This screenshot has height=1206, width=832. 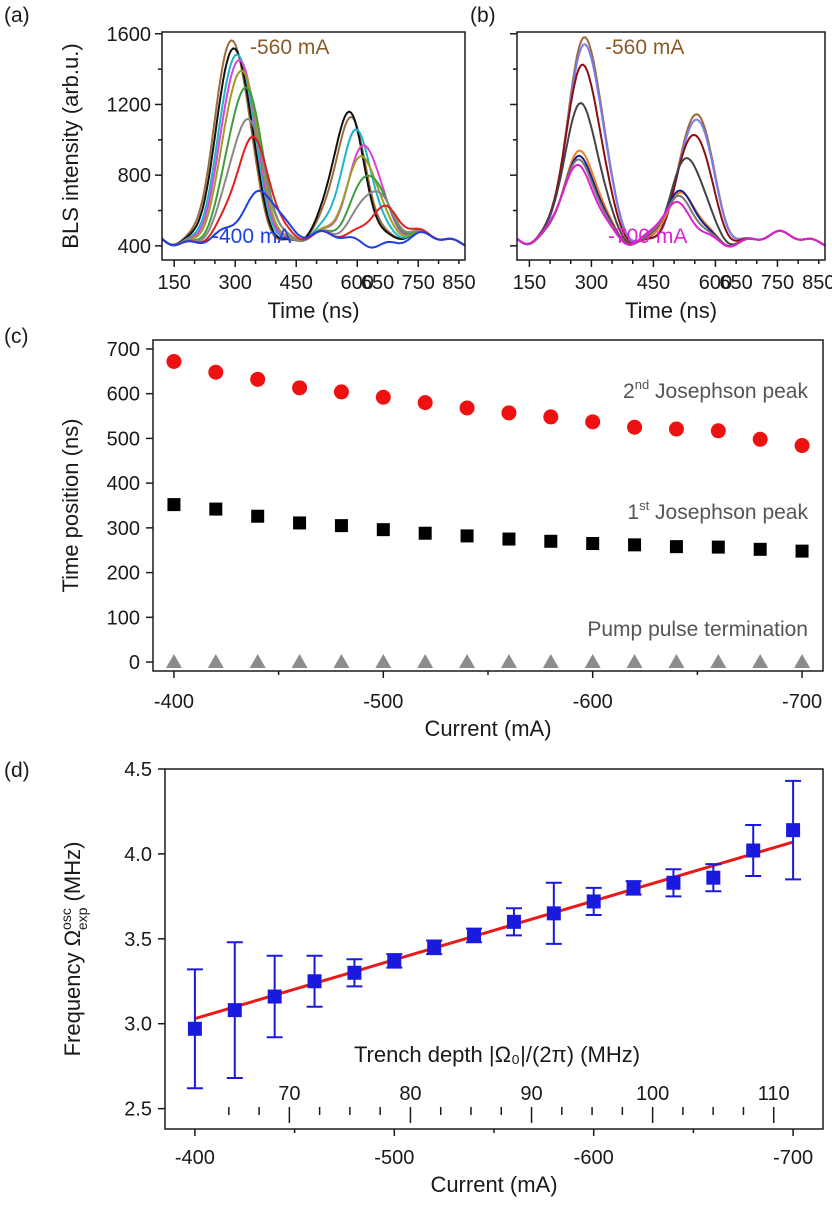 What do you see at coordinates (487, 728) in the screenshot?
I see `c-xlabel: Current (mA)` at bounding box center [487, 728].